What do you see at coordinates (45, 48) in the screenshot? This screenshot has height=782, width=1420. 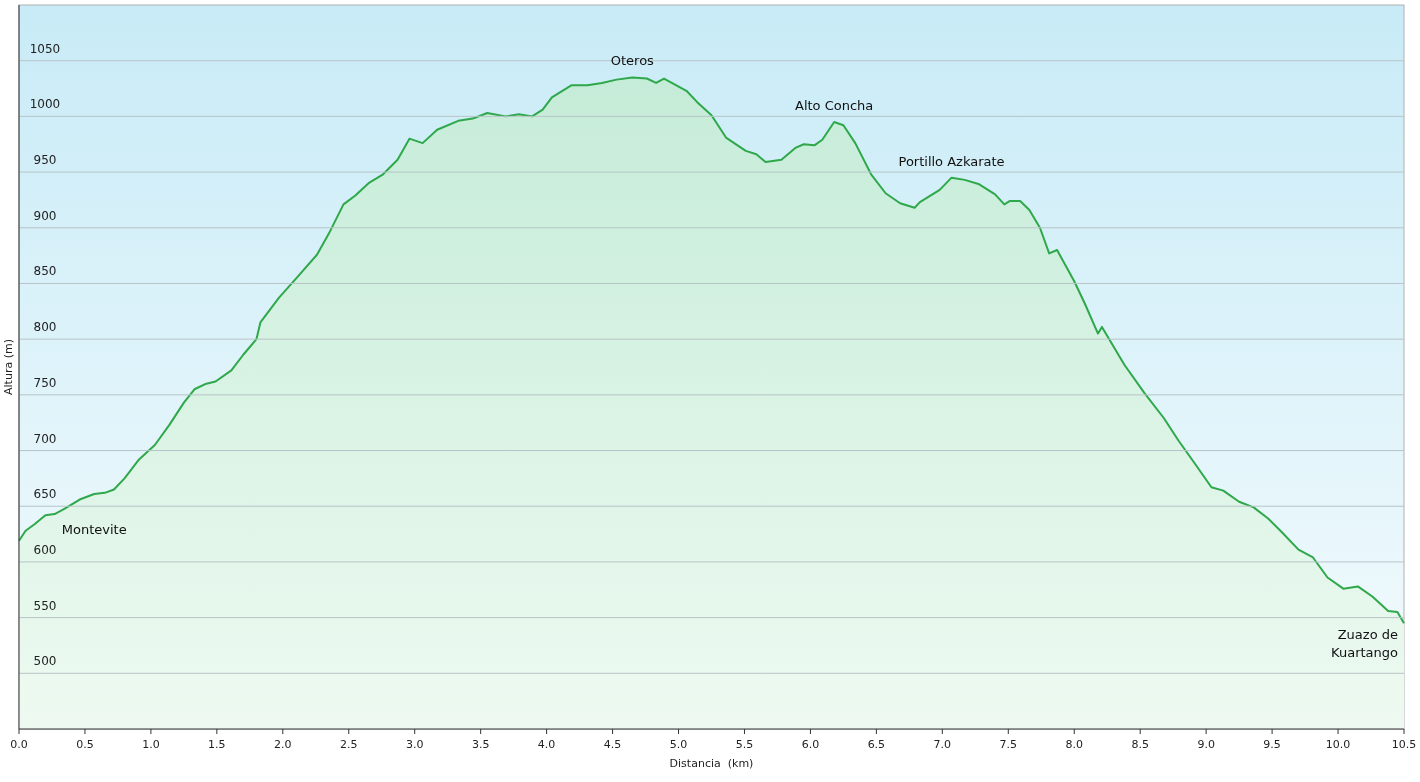 I see `y-tick-label: 1050` at bounding box center [45, 48].